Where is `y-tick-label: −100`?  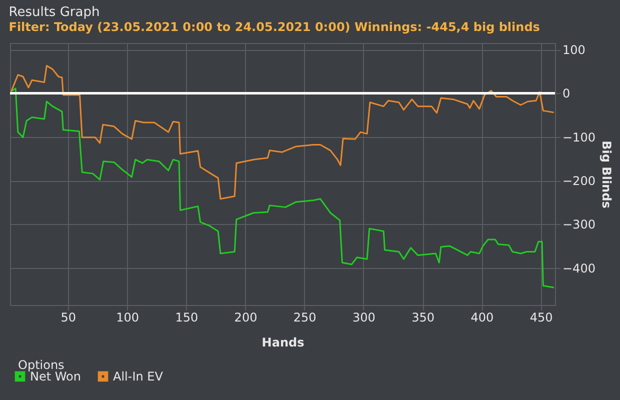 y-tick-label: −100 is located at coordinates (579, 137).